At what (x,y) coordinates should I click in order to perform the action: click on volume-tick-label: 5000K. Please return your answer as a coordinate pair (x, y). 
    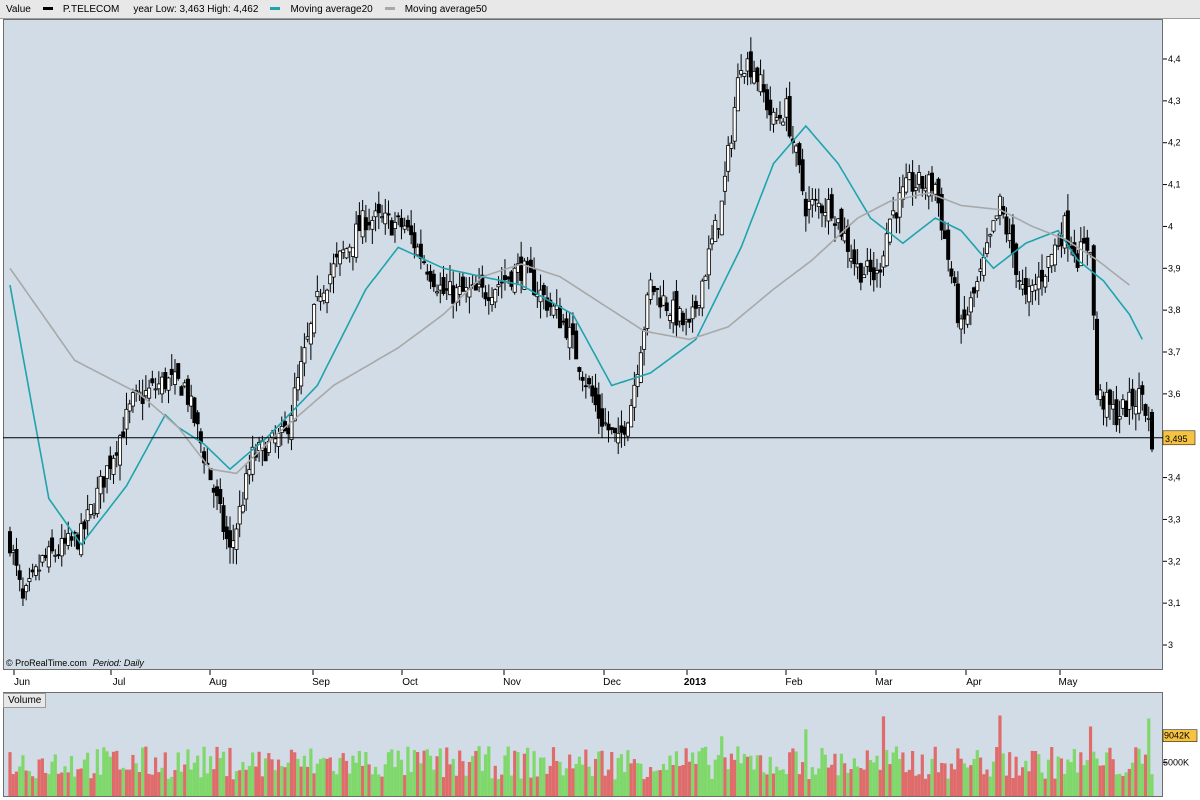
    Looking at the image, I should click on (1176, 763).